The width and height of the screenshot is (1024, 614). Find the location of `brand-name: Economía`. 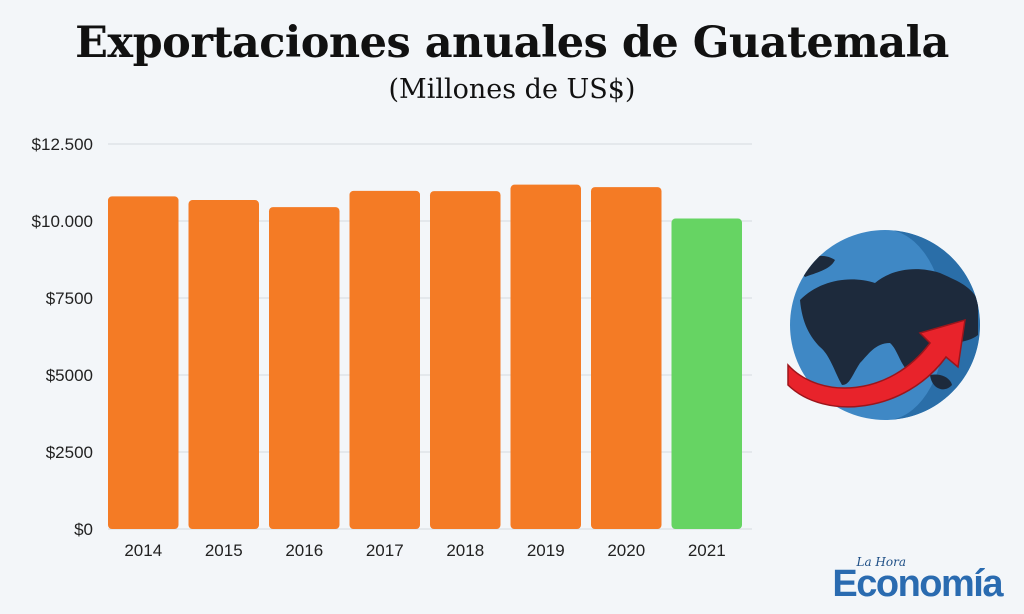

brand-name: Economía is located at coordinates (917, 584).